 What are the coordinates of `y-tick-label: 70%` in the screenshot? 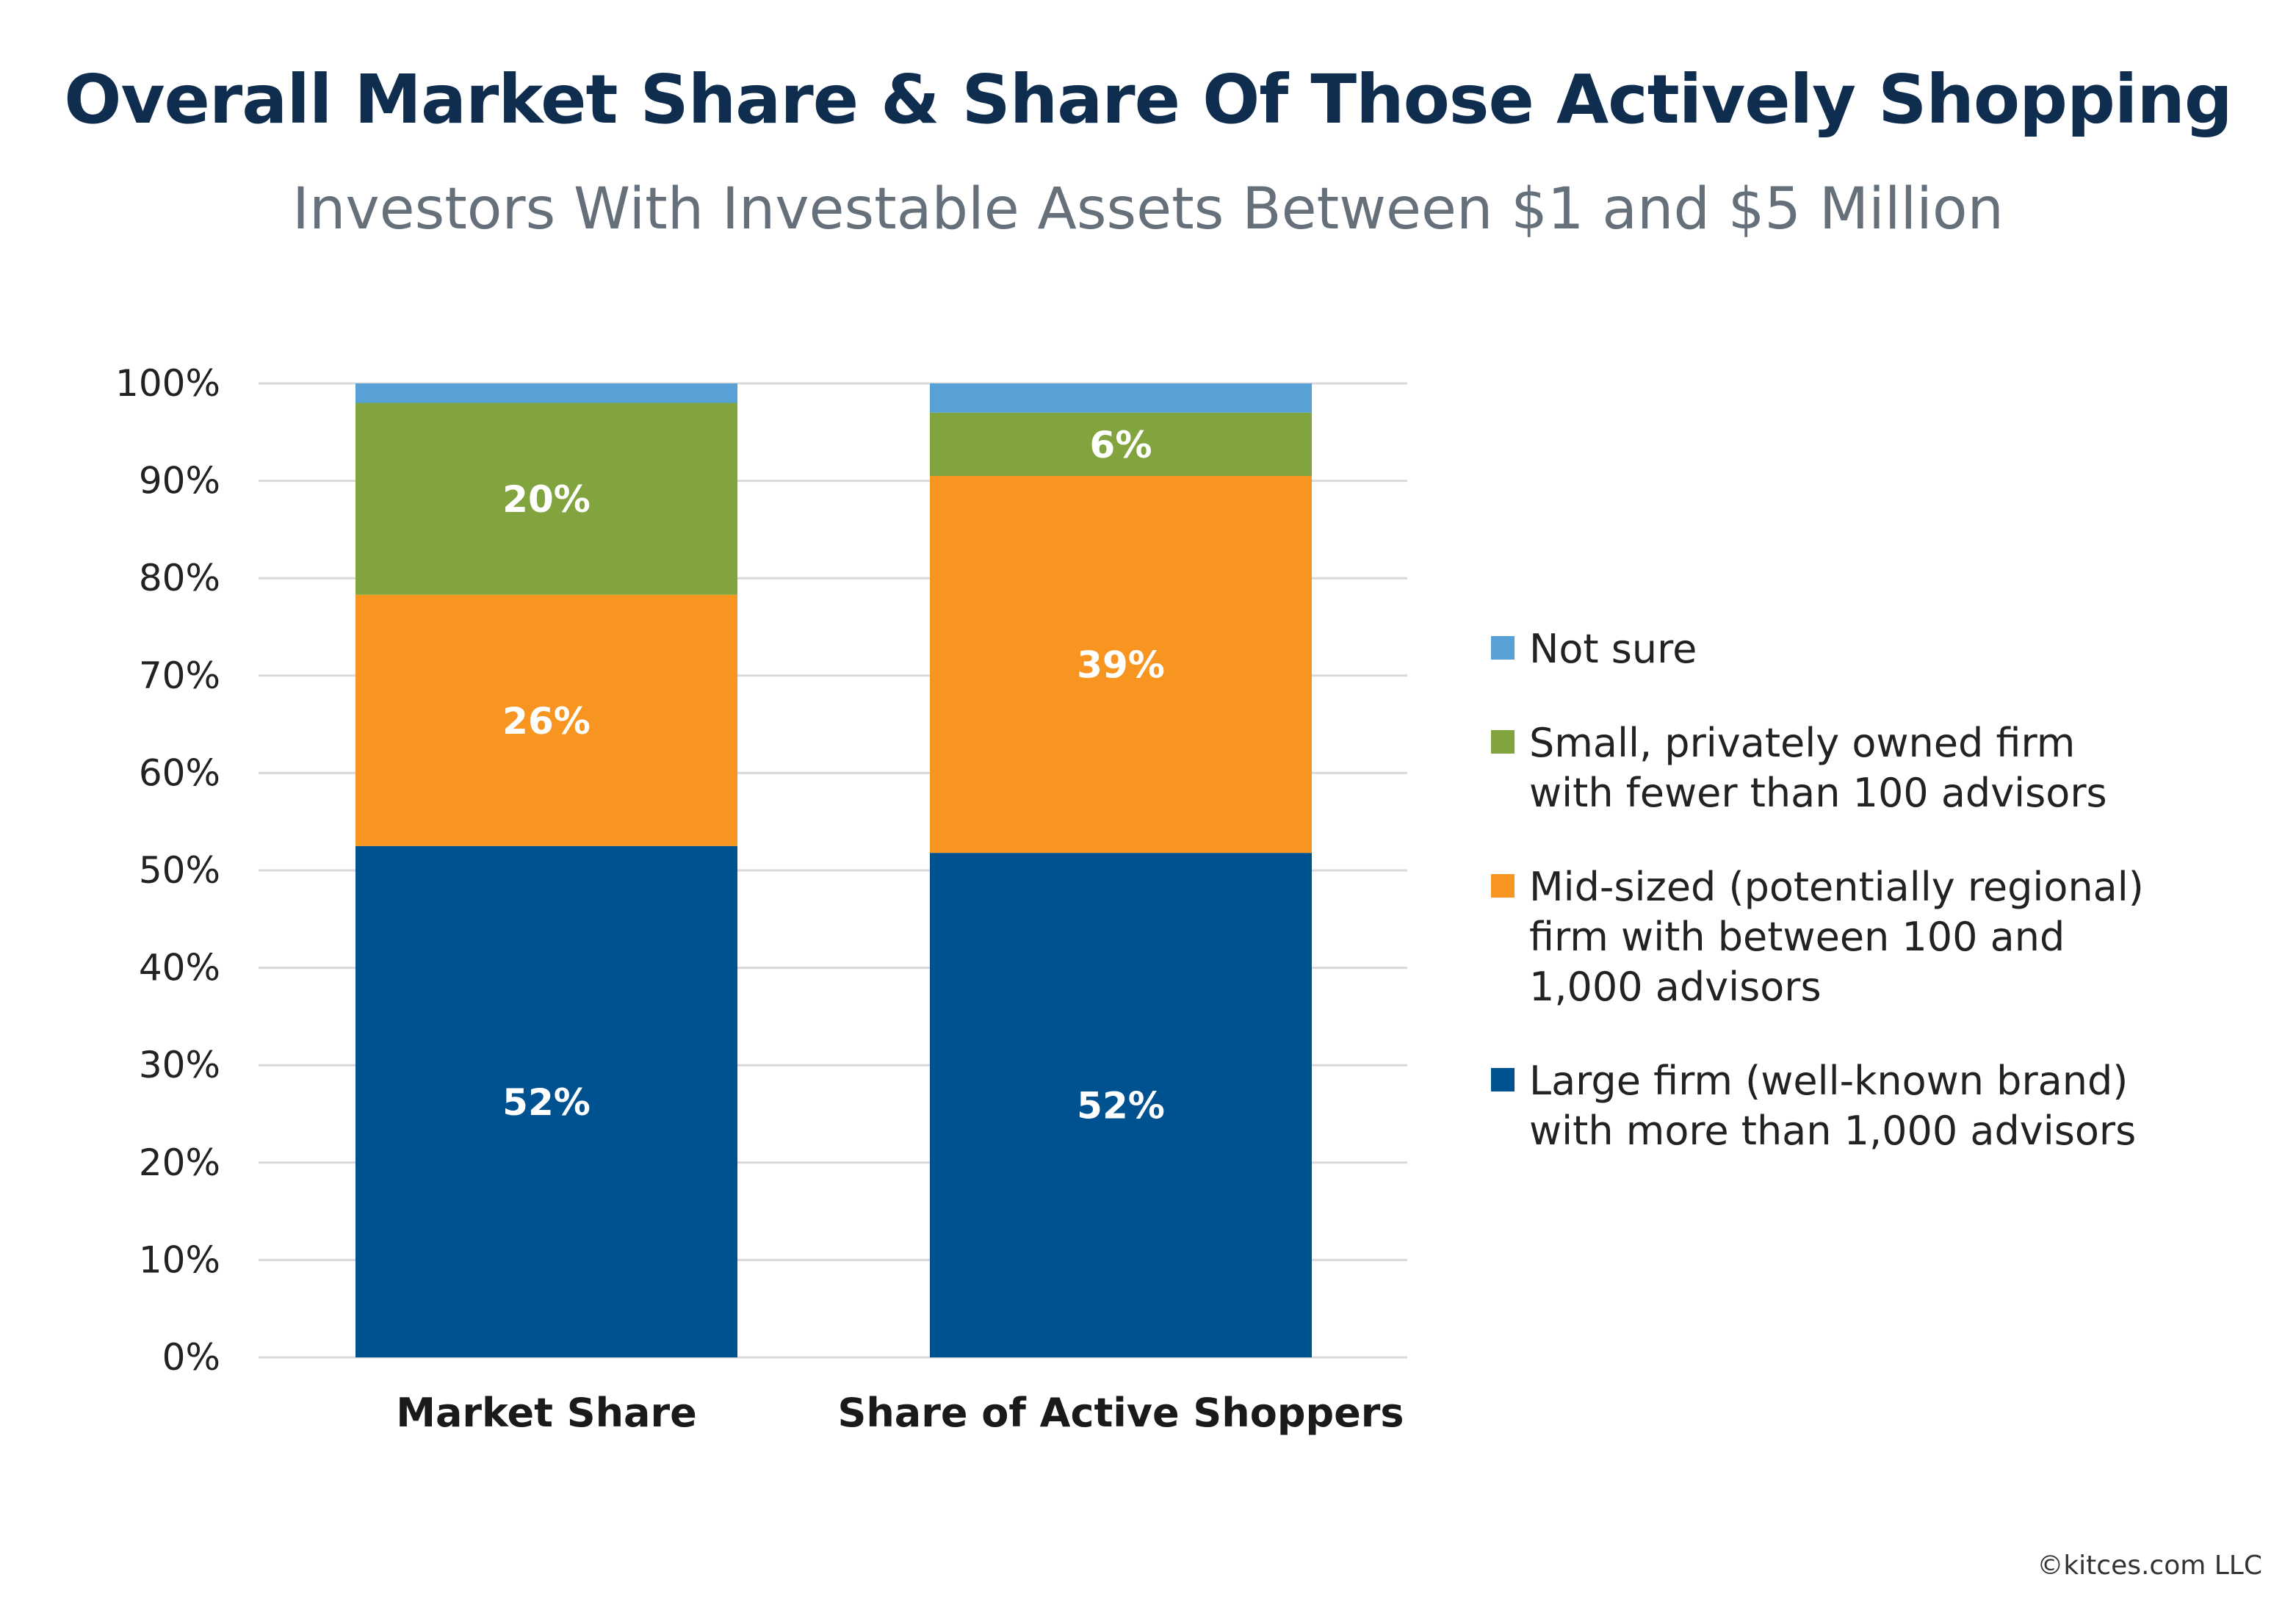 It's located at (179, 675).